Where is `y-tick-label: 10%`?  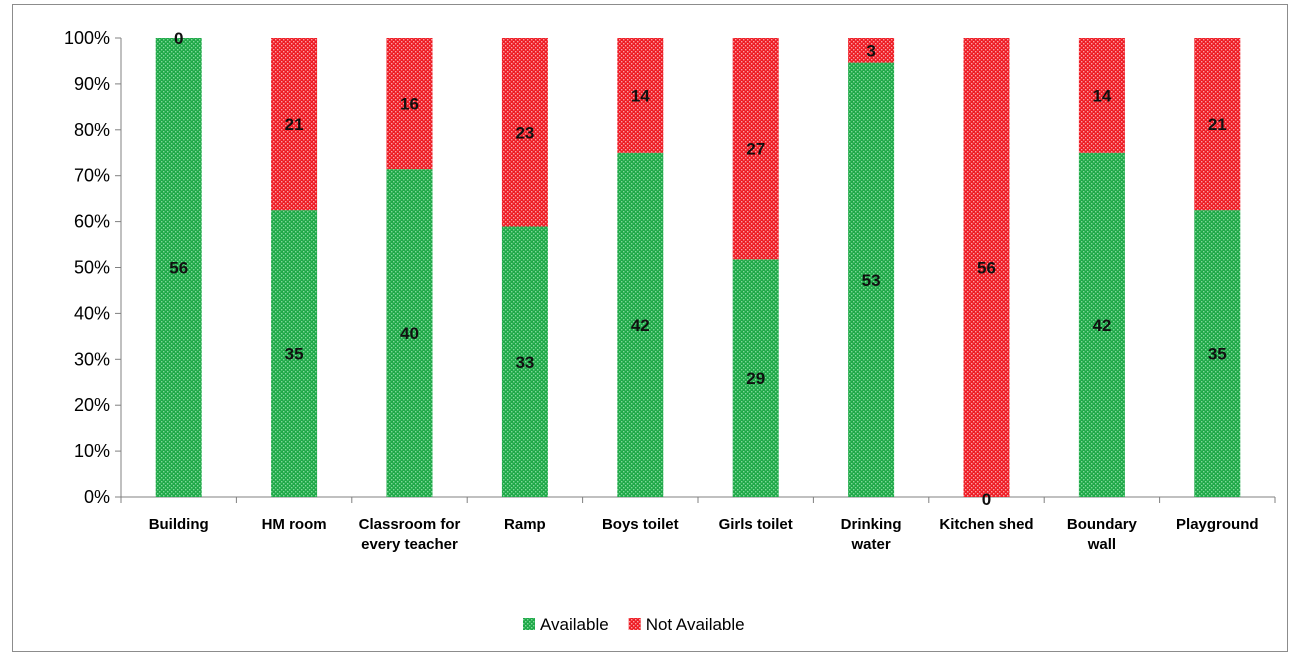
y-tick-label: 10% is located at coordinates (92, 451).